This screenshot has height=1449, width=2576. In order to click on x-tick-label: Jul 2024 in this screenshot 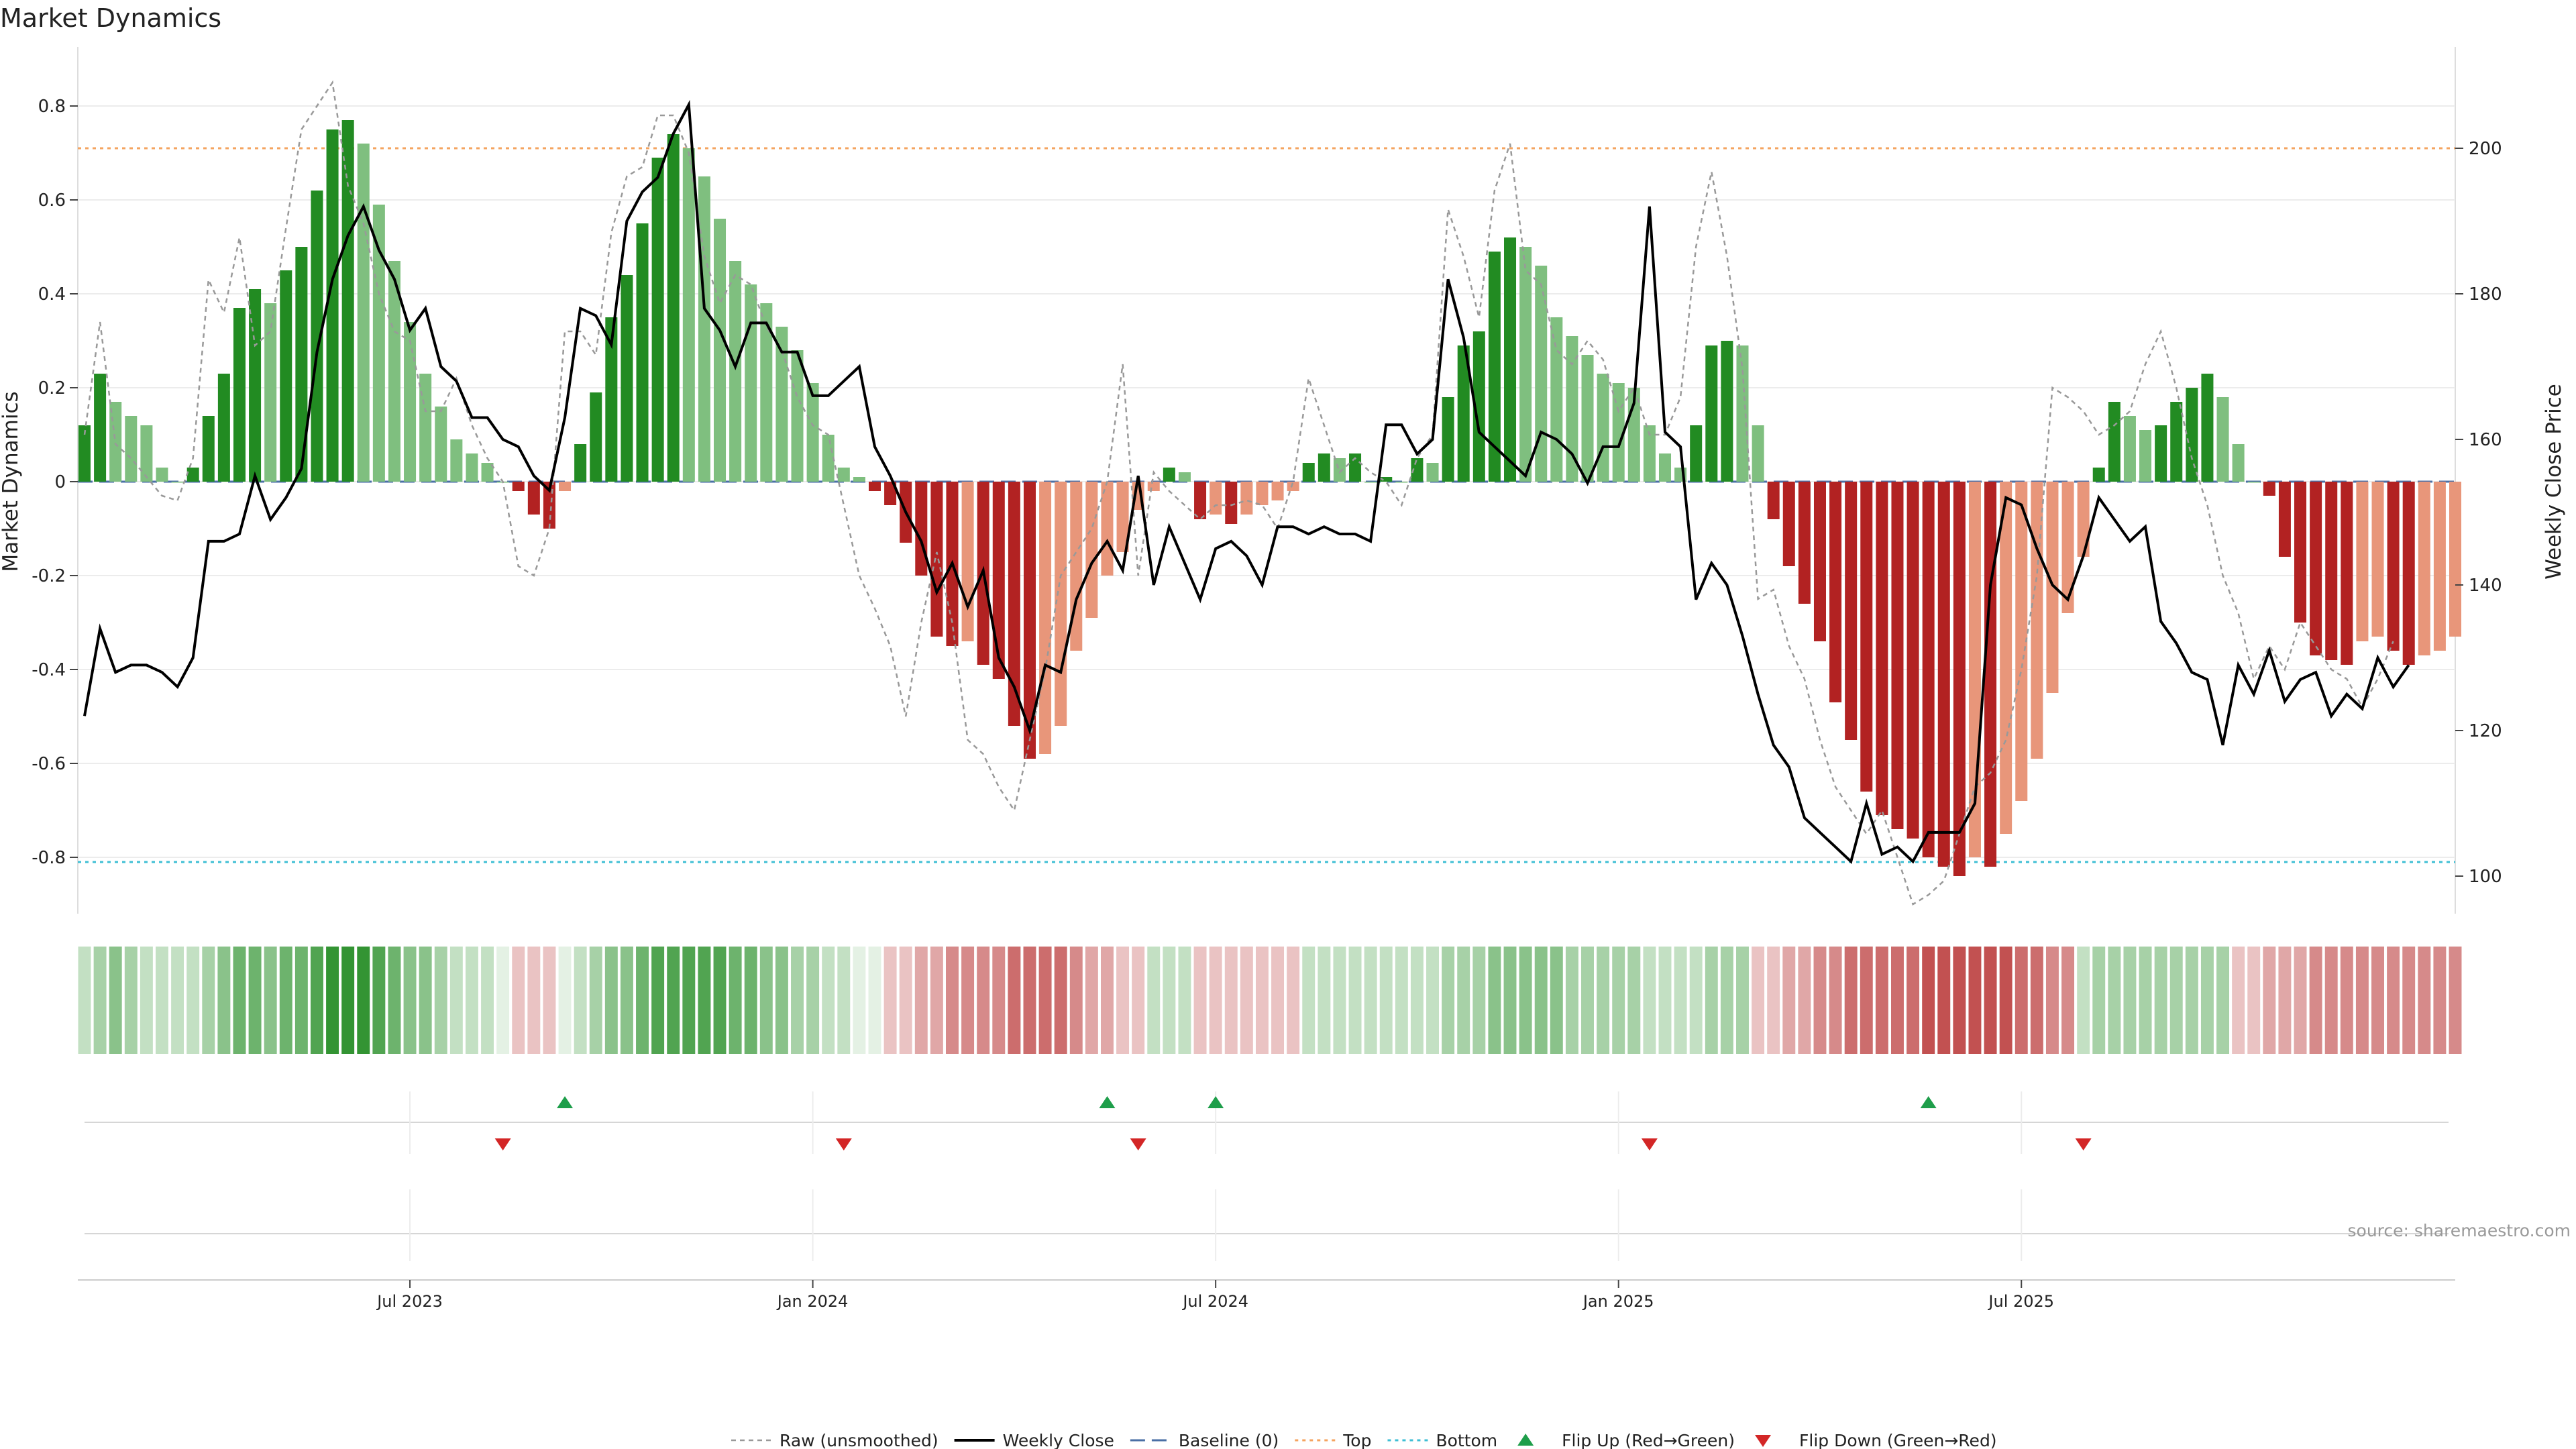, I will do `click(1214, 1301)`.